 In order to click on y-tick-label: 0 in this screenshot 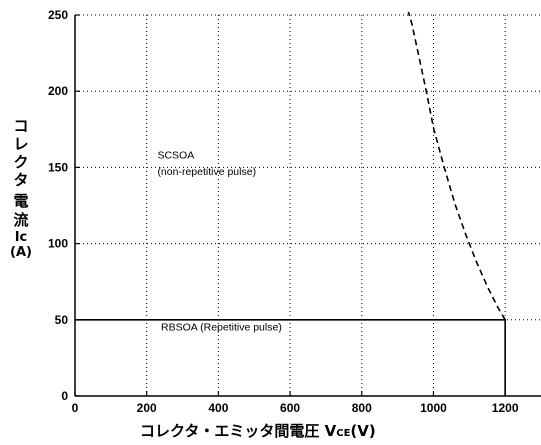, I will do `click(64, 396)`.